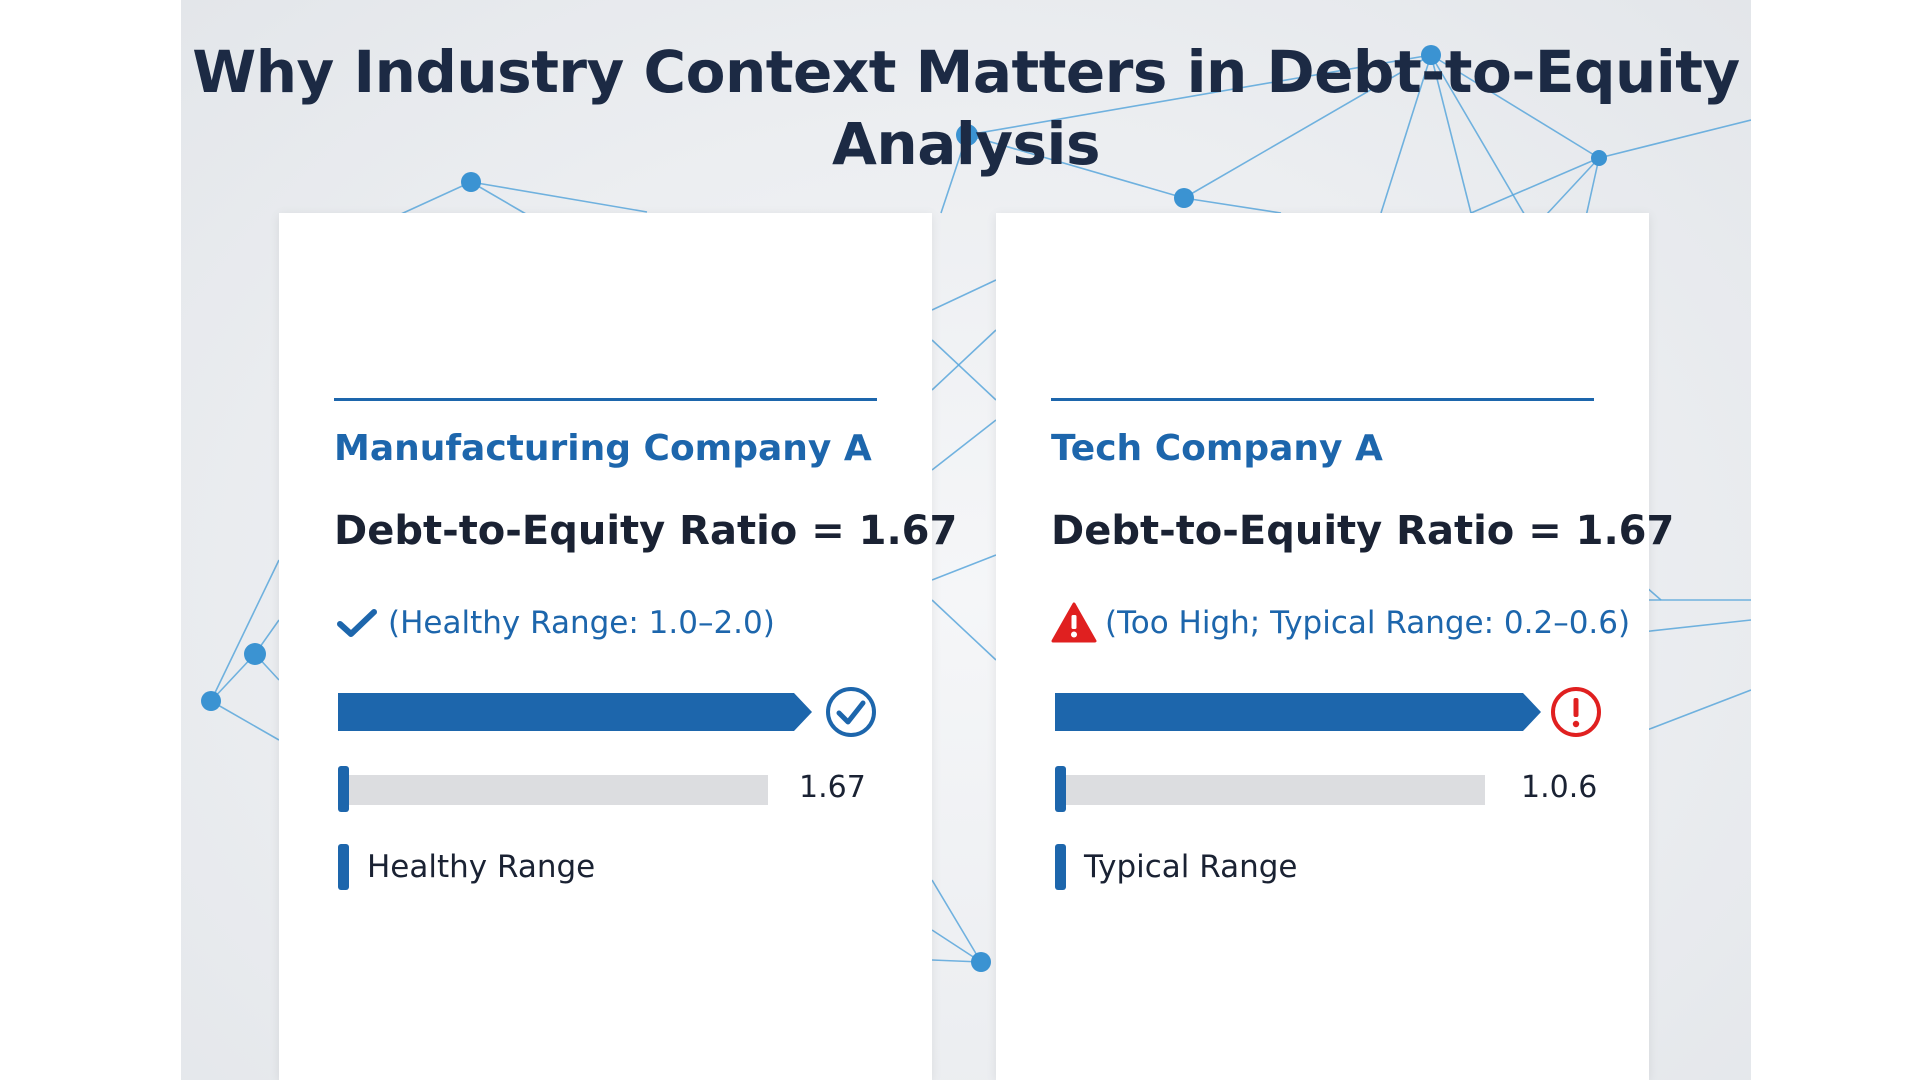 The height and width of the screenshot is (1080, 1920). Describe the element at coordinates (1576, 712) in the screenshot. I see `alert-circle-icon` at that location.